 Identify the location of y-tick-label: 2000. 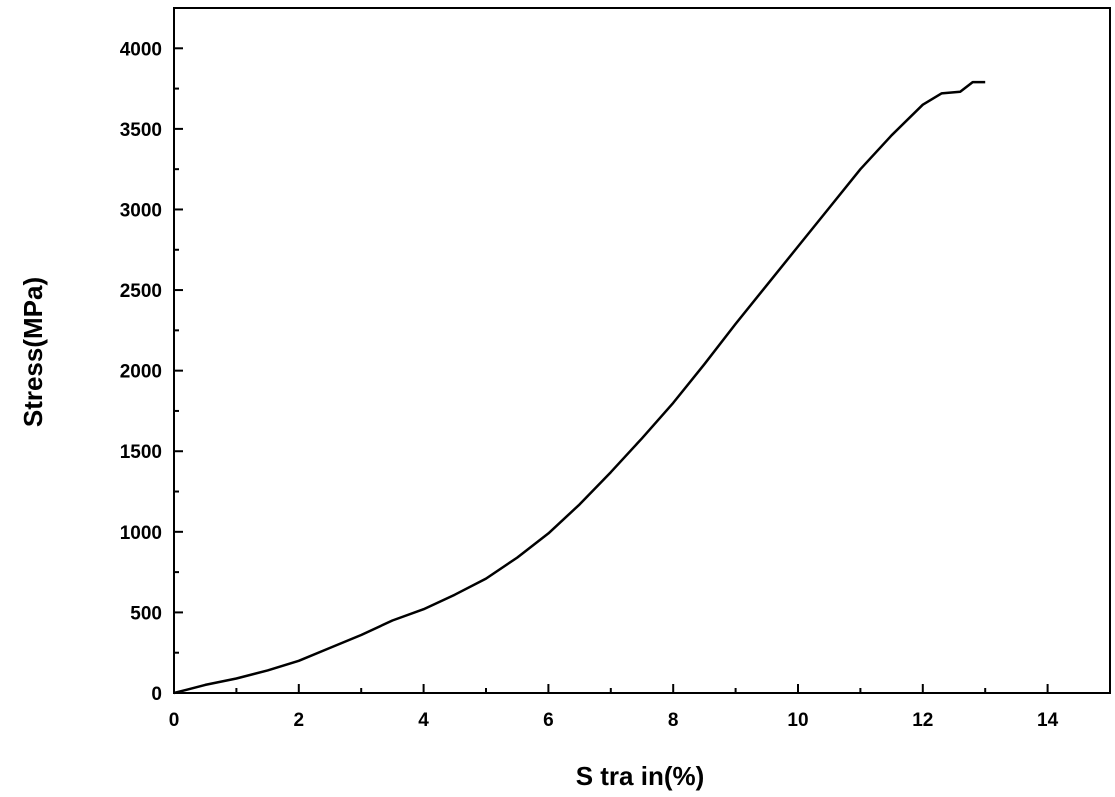
(141, 372).